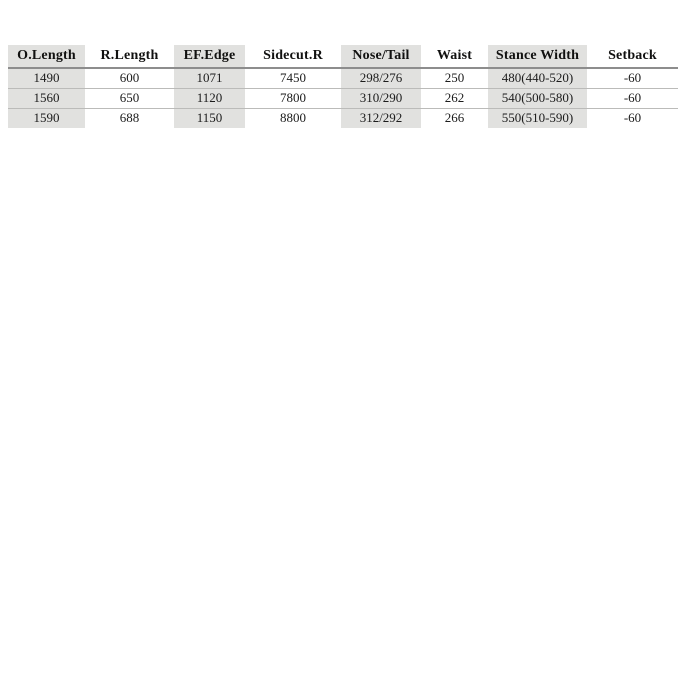  What do you see at coordinates (209, 78) in the screenshot?
I see `cell-ef-edge: 1071` at bounding box center [209, 78].